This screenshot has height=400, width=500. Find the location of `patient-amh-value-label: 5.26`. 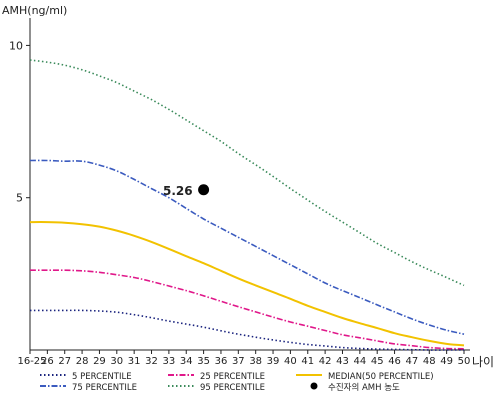

patient-amh-value-label: 5.26 is located at coordinates (178, 191).